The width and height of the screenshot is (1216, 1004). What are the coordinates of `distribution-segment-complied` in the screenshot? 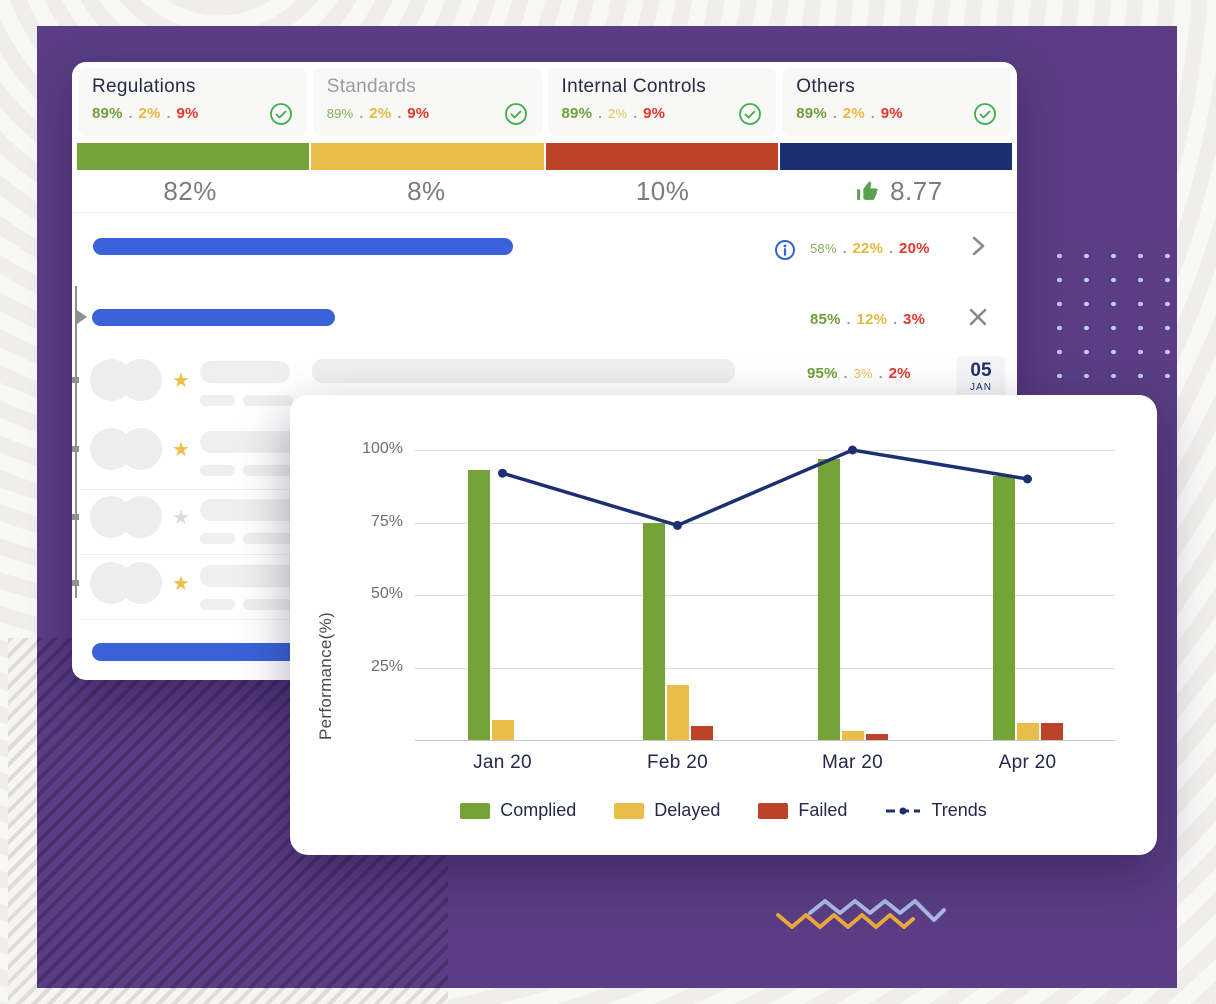 It's located at (193, 156).